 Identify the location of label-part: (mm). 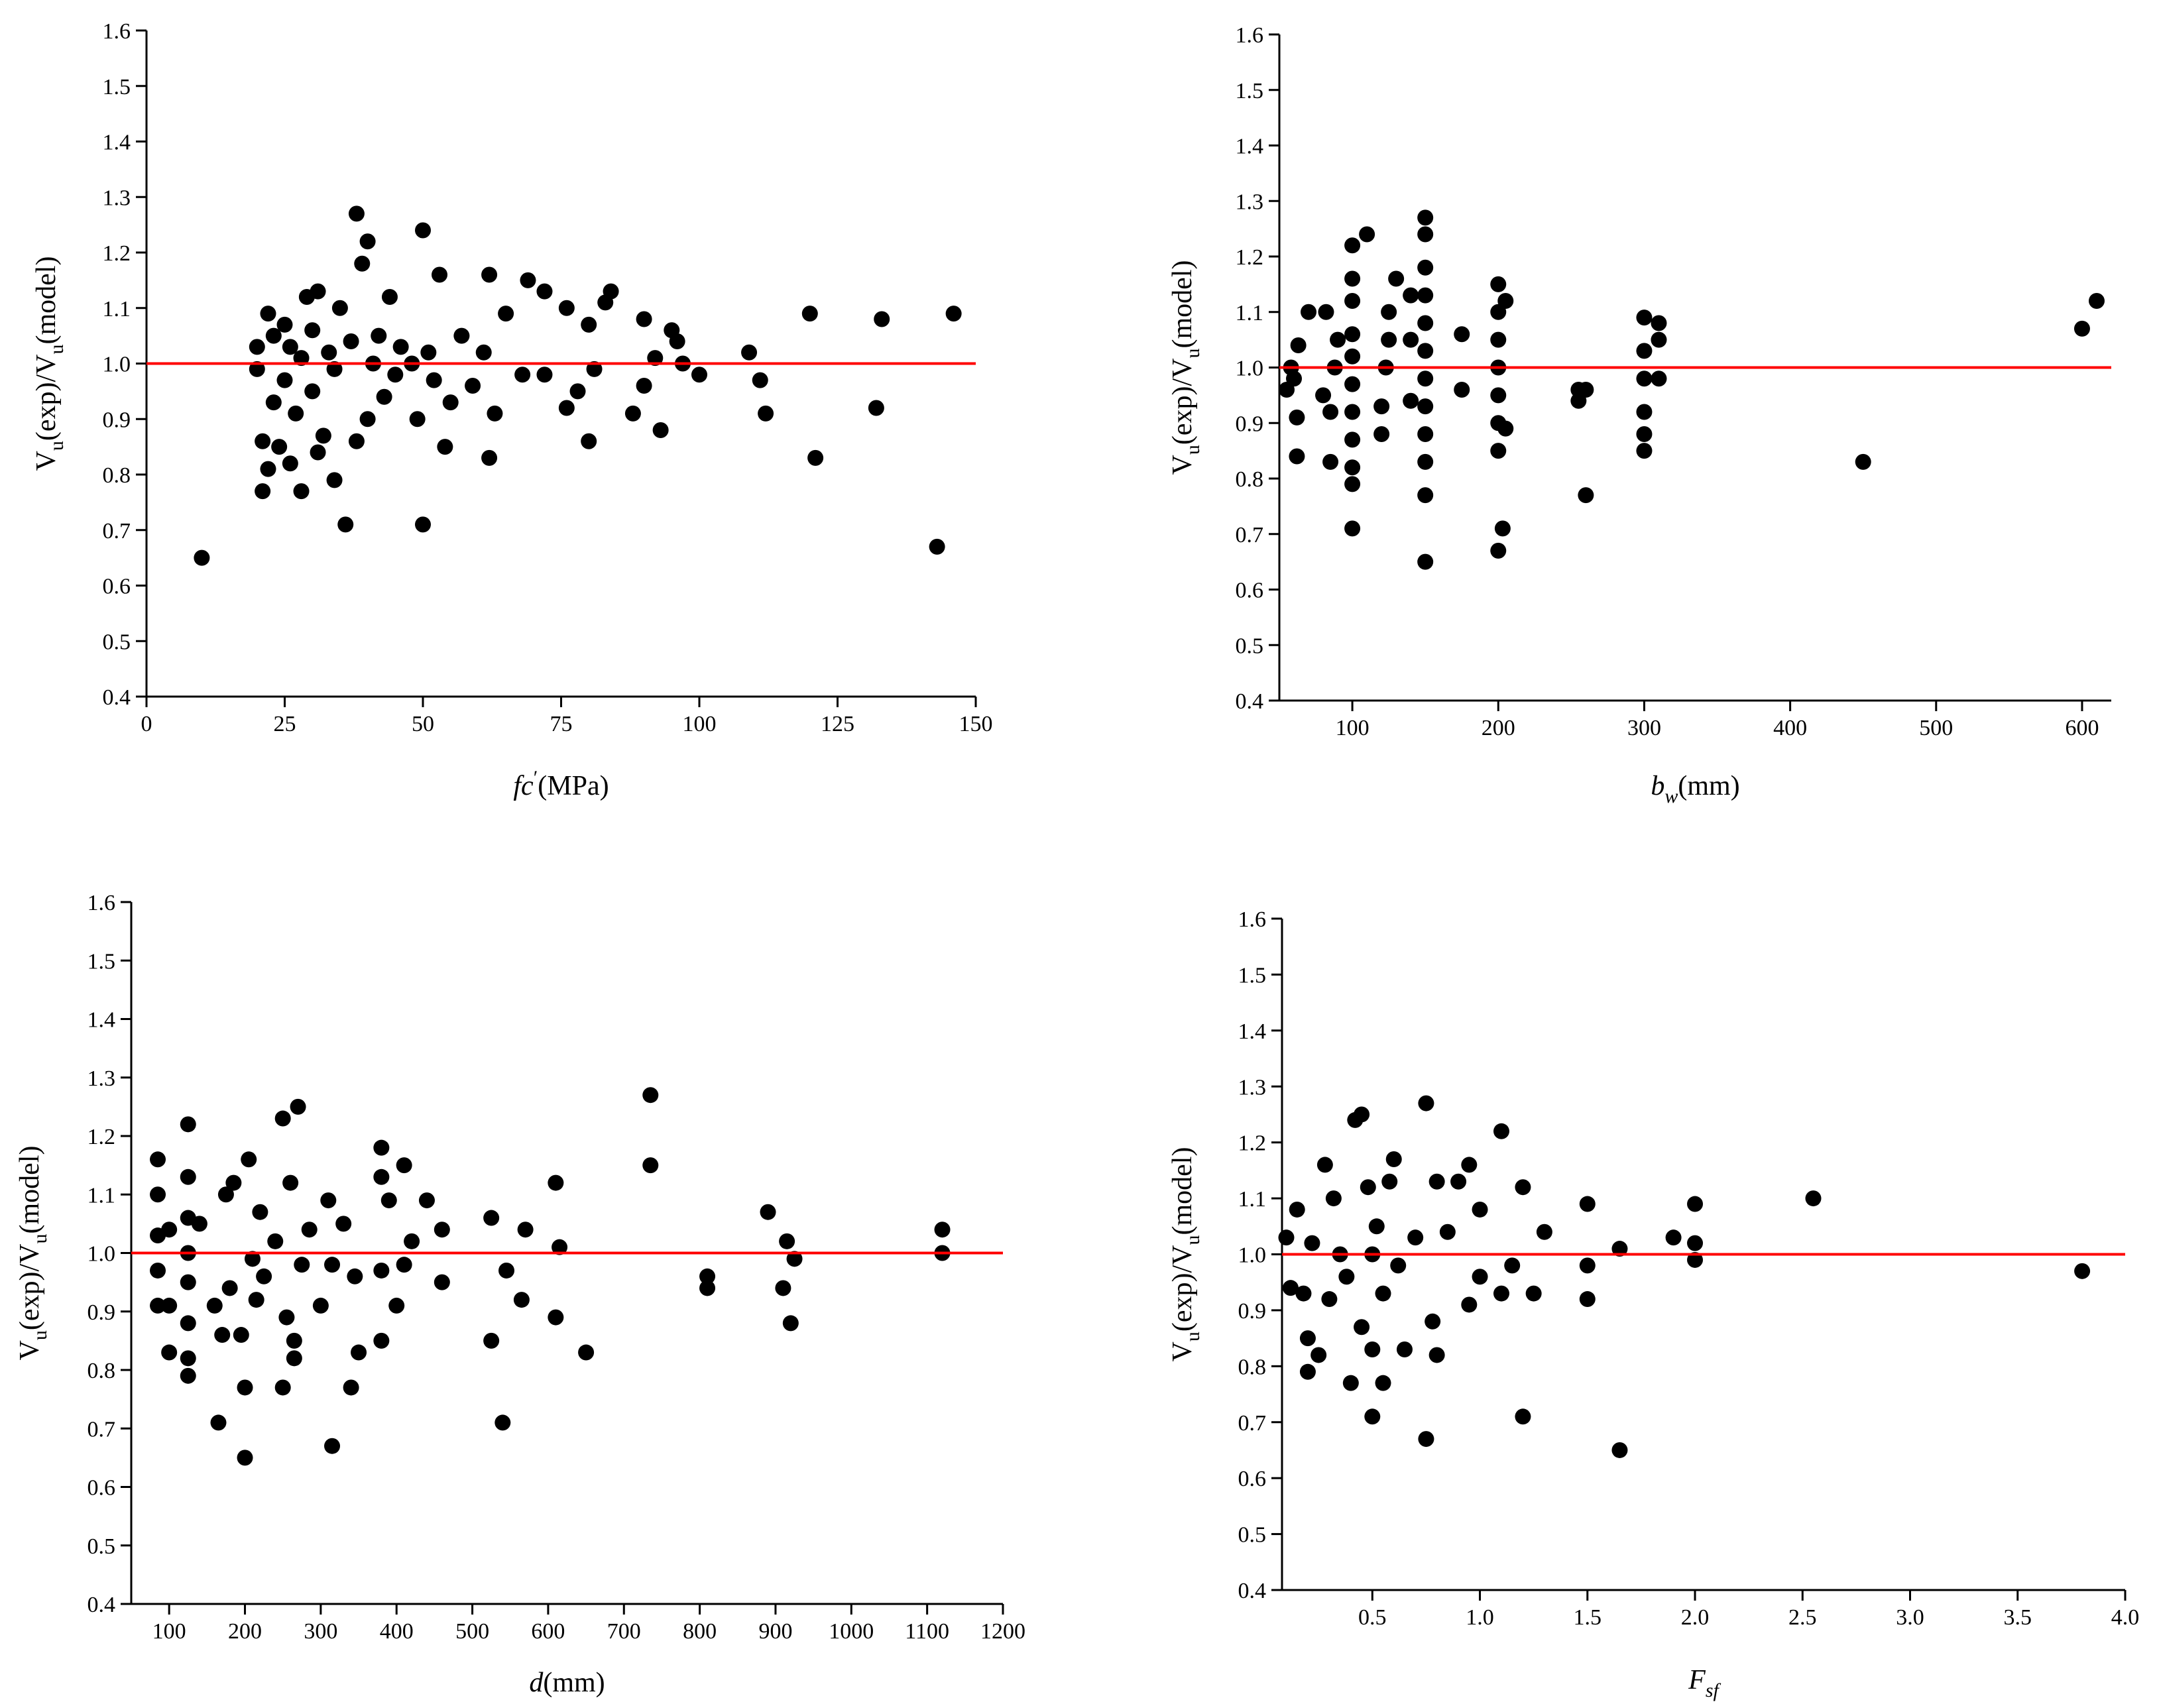
(574, 1683).